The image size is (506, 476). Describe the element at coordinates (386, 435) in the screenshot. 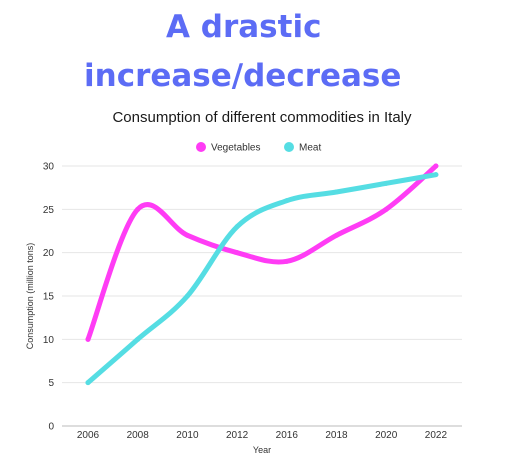

I see `x-tick-label: 2020` at that location.